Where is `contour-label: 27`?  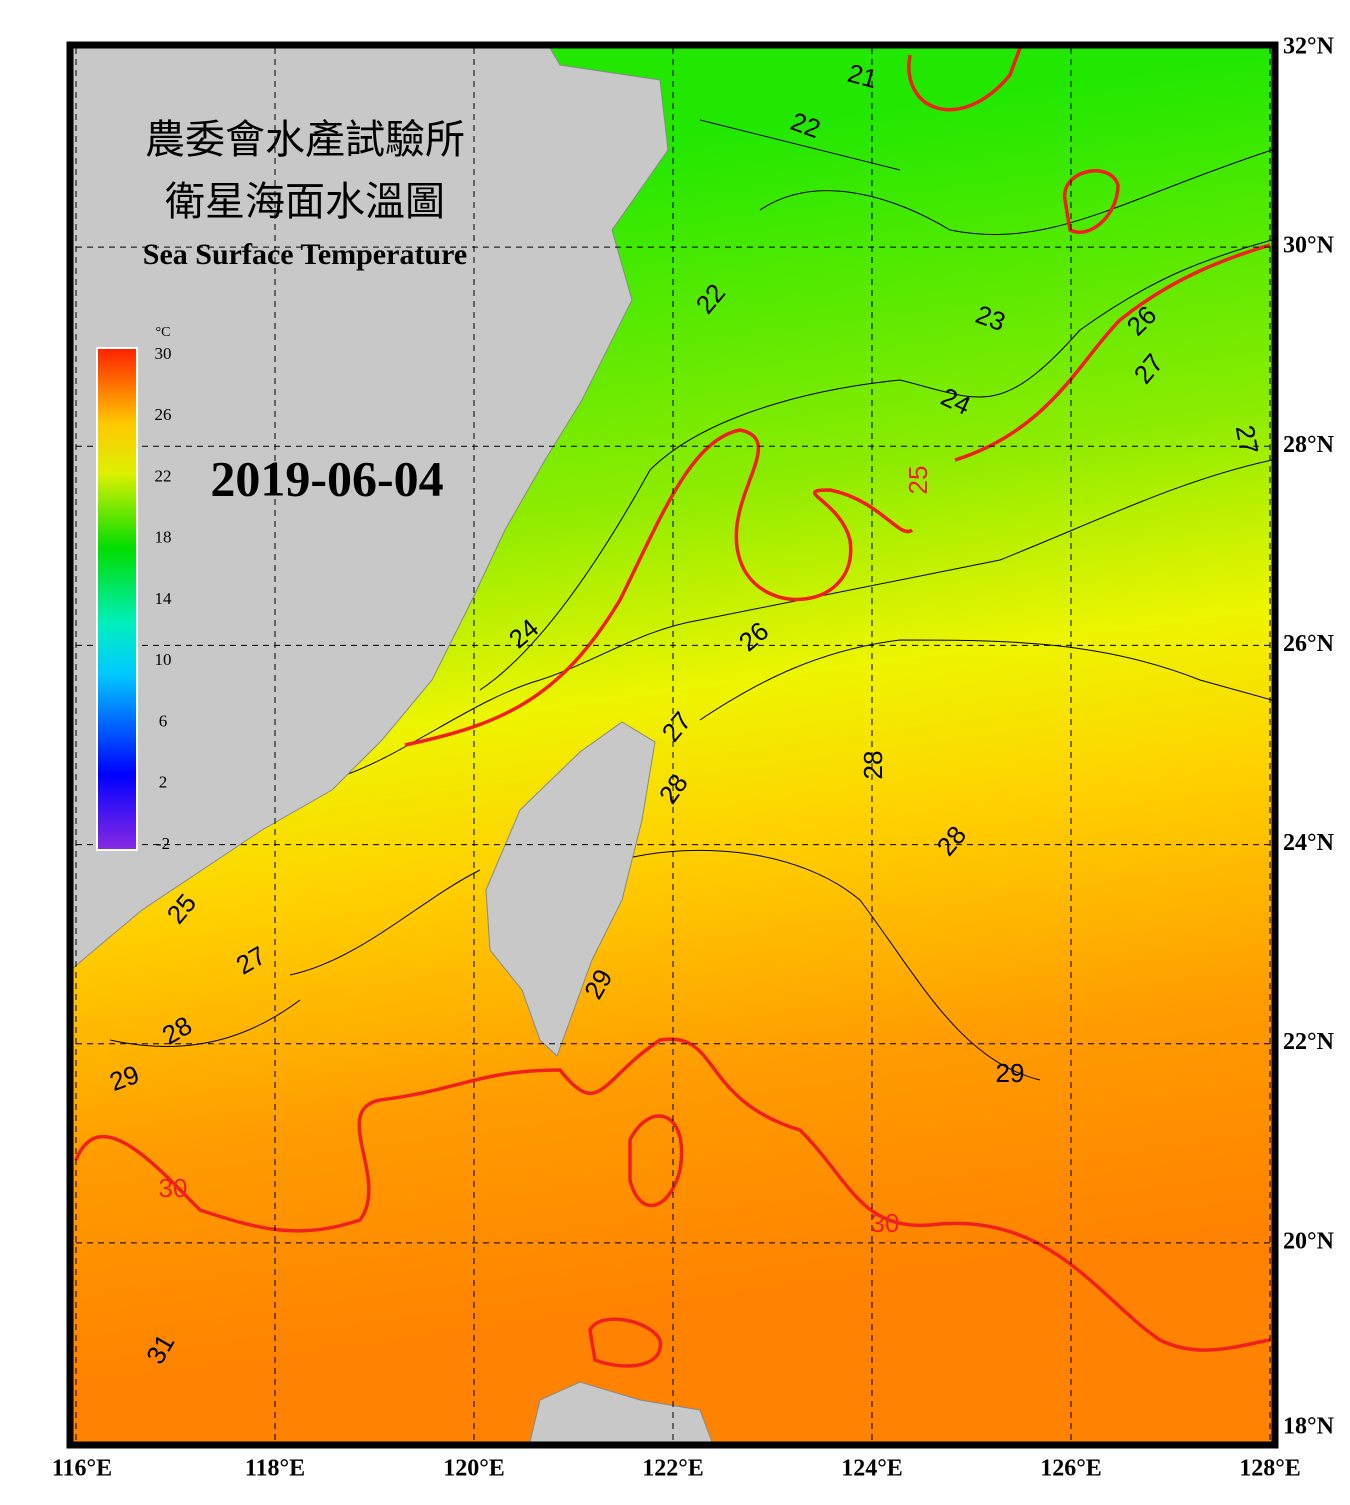 contour-label: 27 is located at coordinates (1247, 440).